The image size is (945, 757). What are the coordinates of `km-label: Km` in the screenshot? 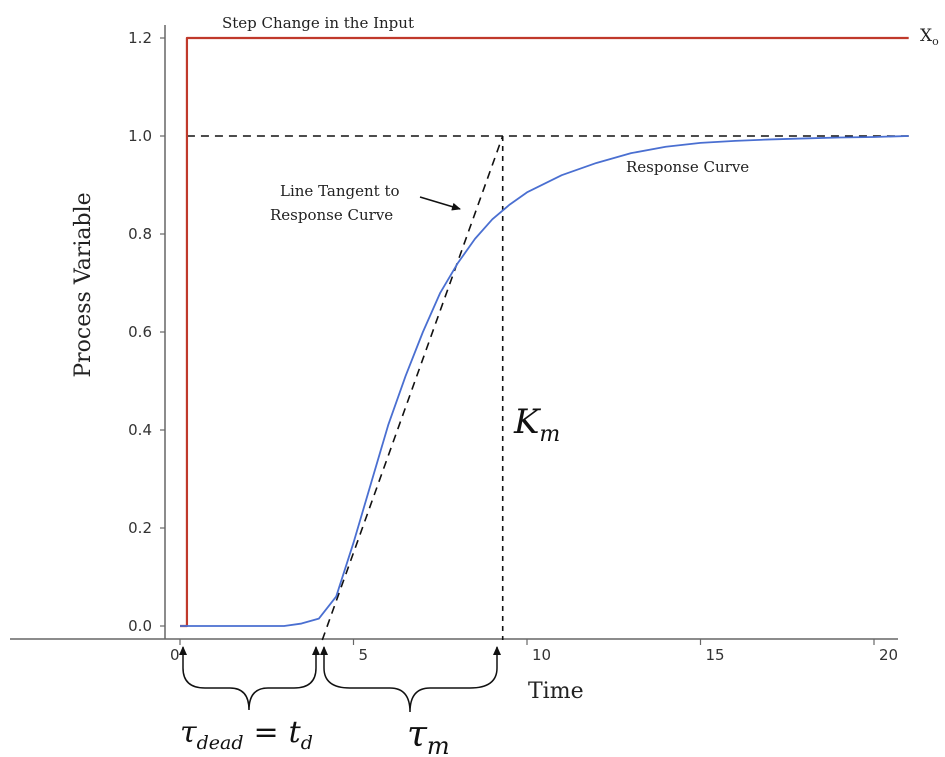 It's located at (536, 424).